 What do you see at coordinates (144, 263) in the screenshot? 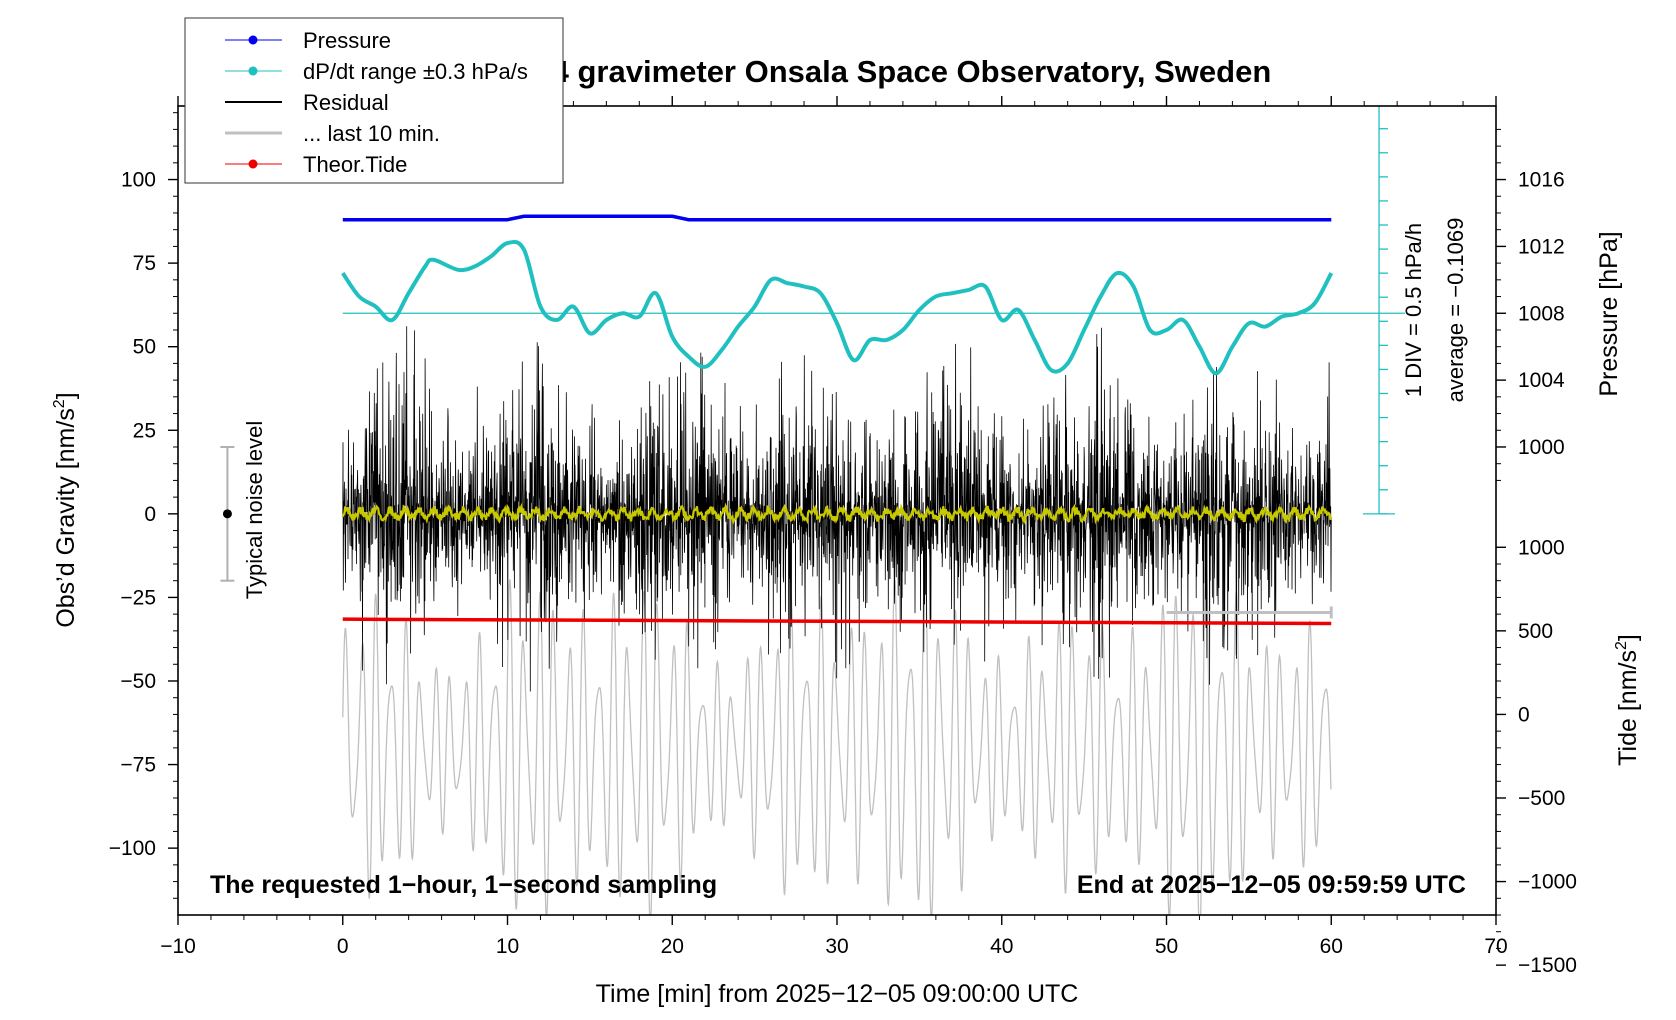
I see `y-tick-label: 75` at bounding box center [144, 263].